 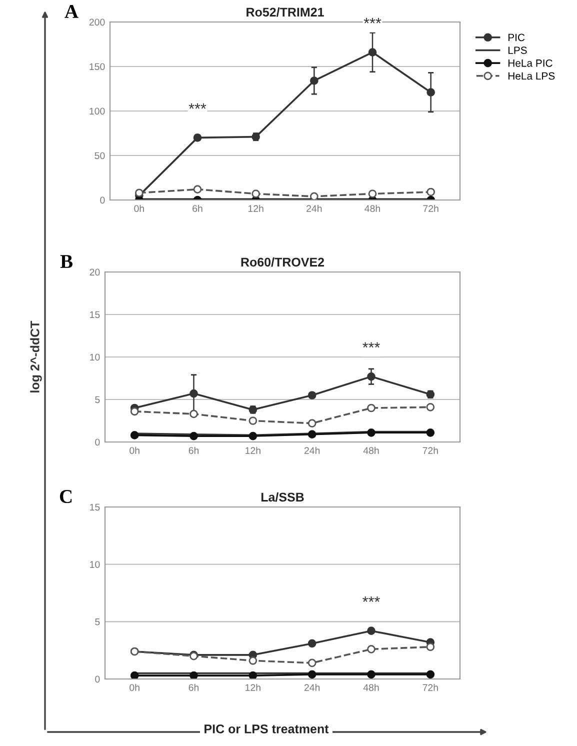 I want to click on chart-title: La/SSB, so click(x=282, y=497).